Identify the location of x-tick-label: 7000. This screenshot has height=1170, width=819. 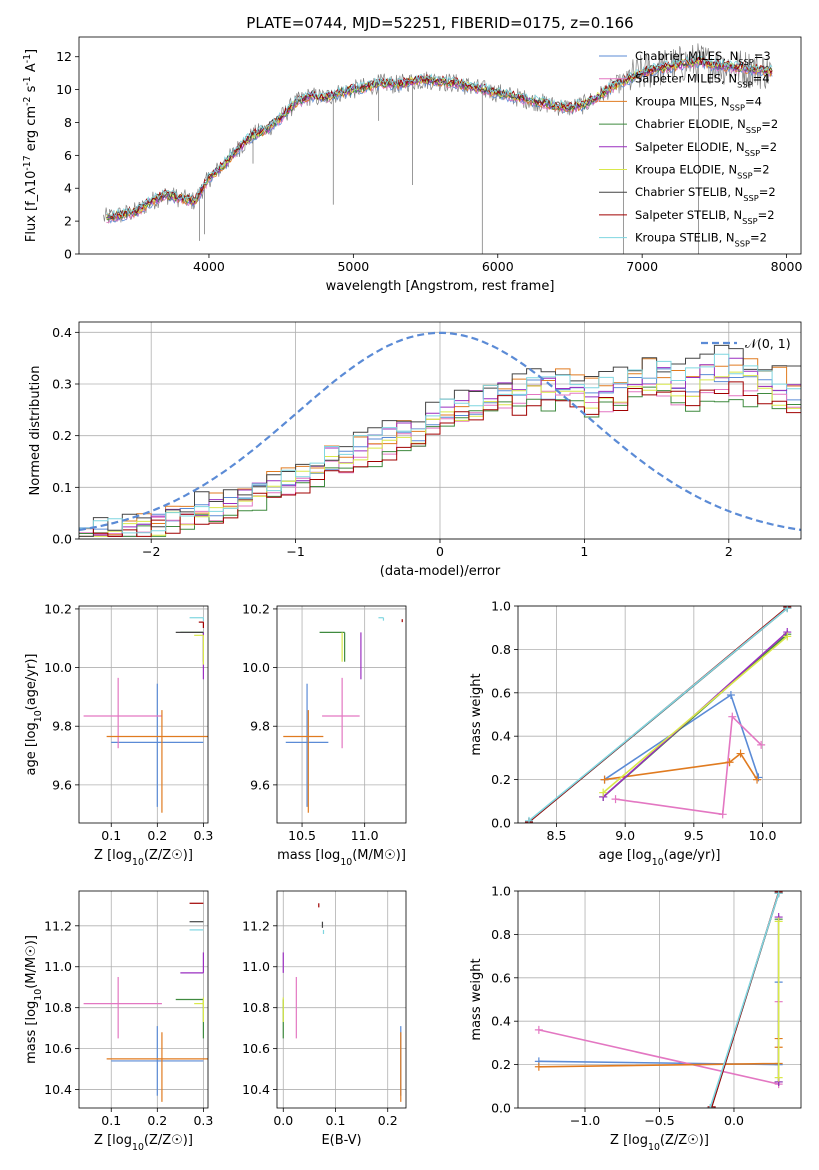
(642, 266).